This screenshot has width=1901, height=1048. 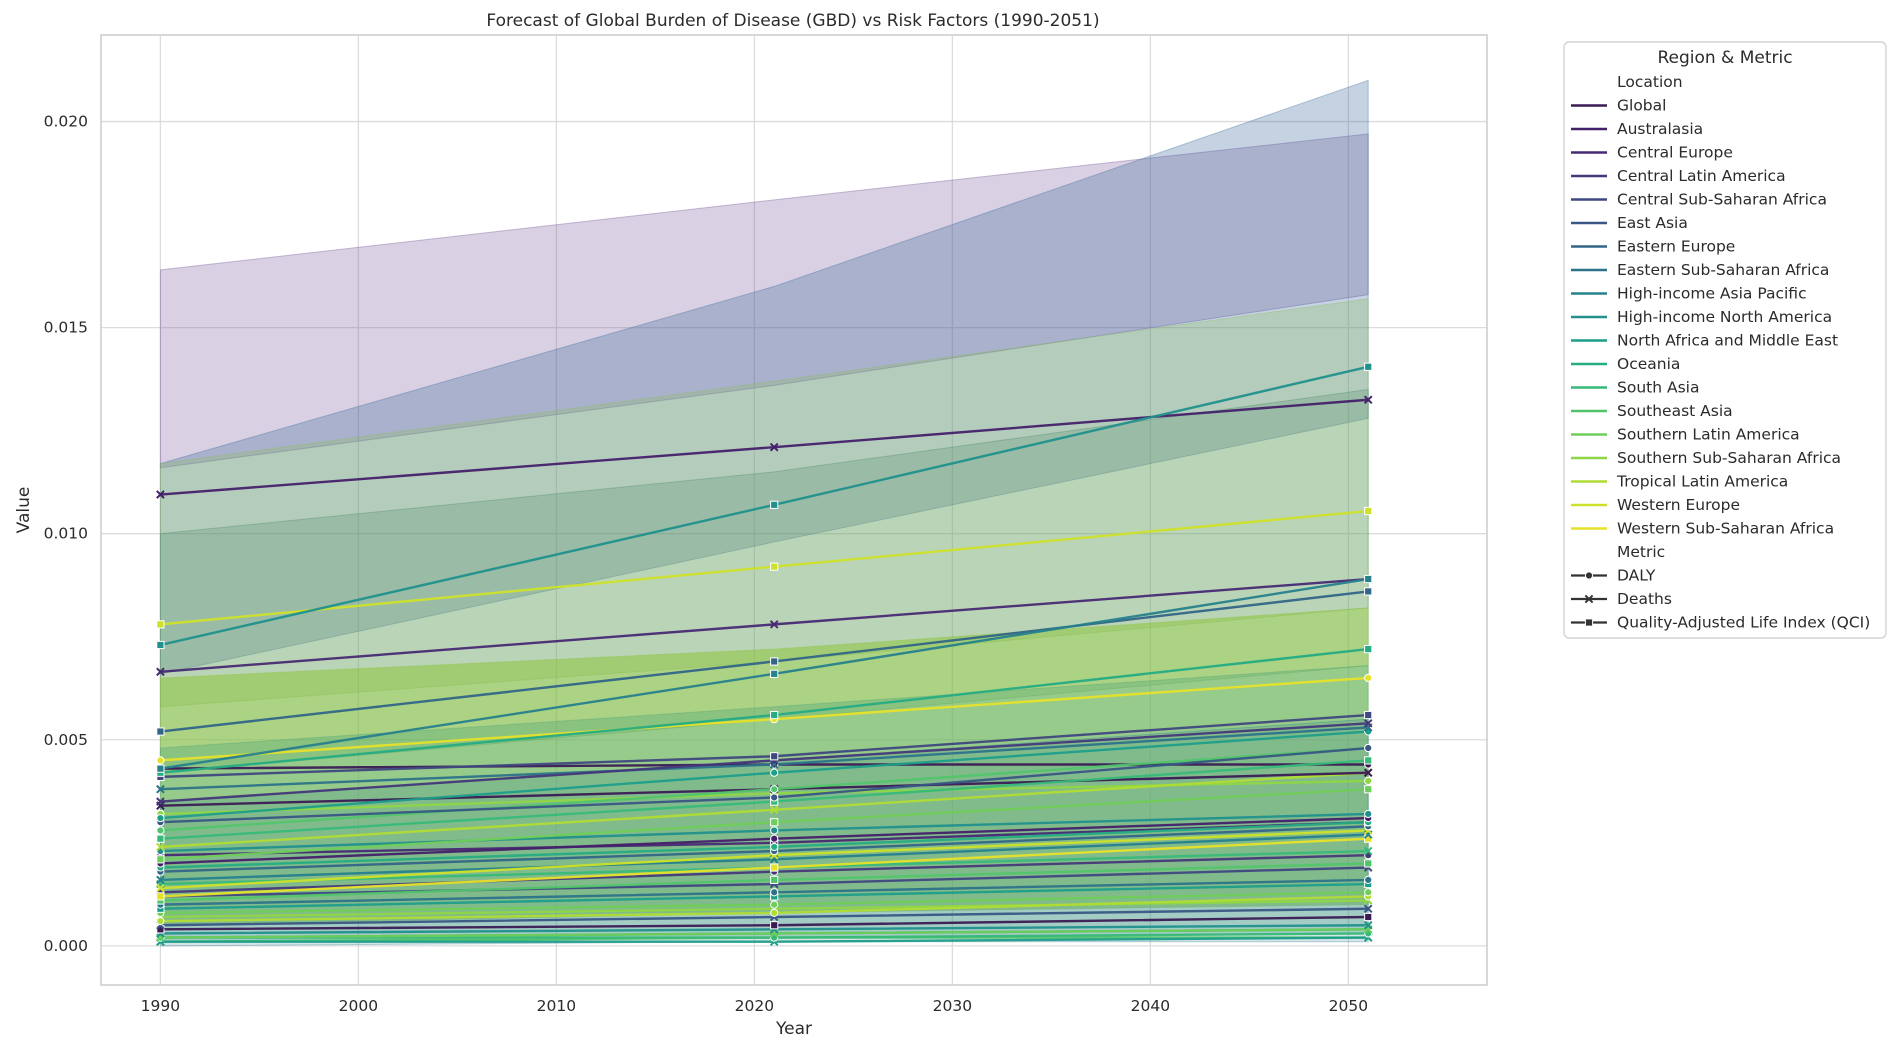 I want to click on y-tick-label: 0.010, so click(x=66, y=534).